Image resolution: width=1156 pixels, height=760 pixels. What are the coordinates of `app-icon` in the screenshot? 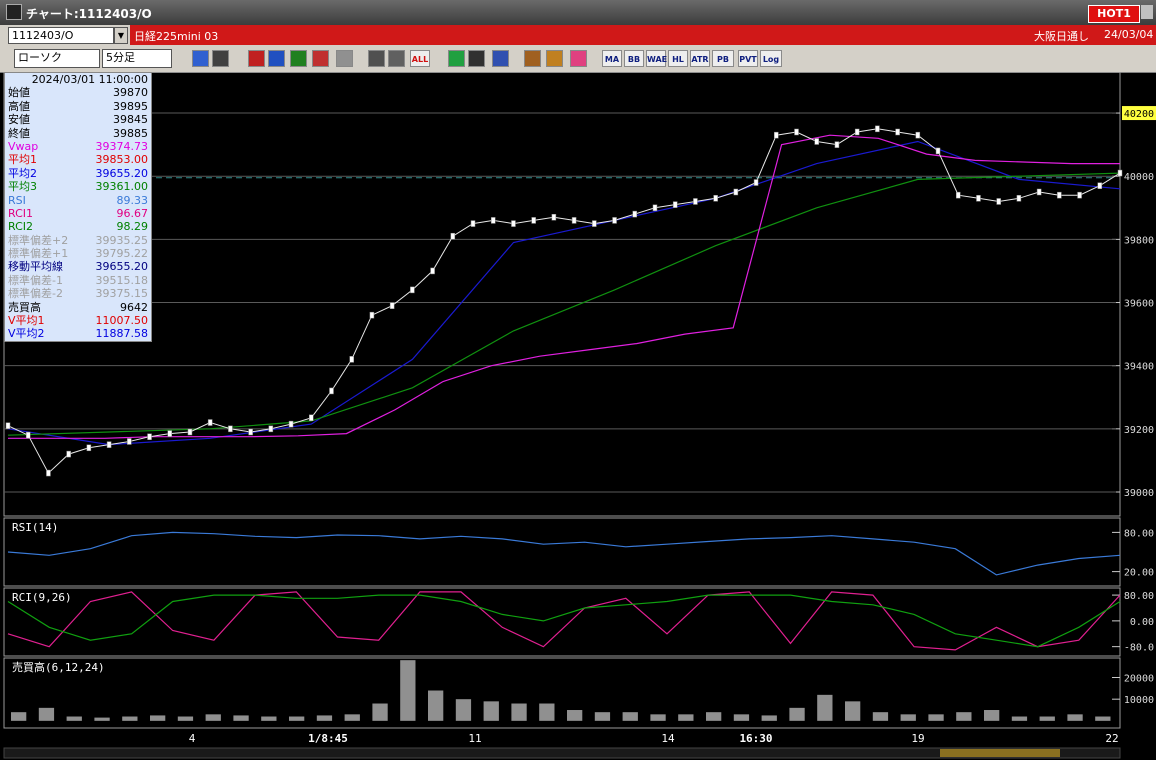 It's located at (14, 12).